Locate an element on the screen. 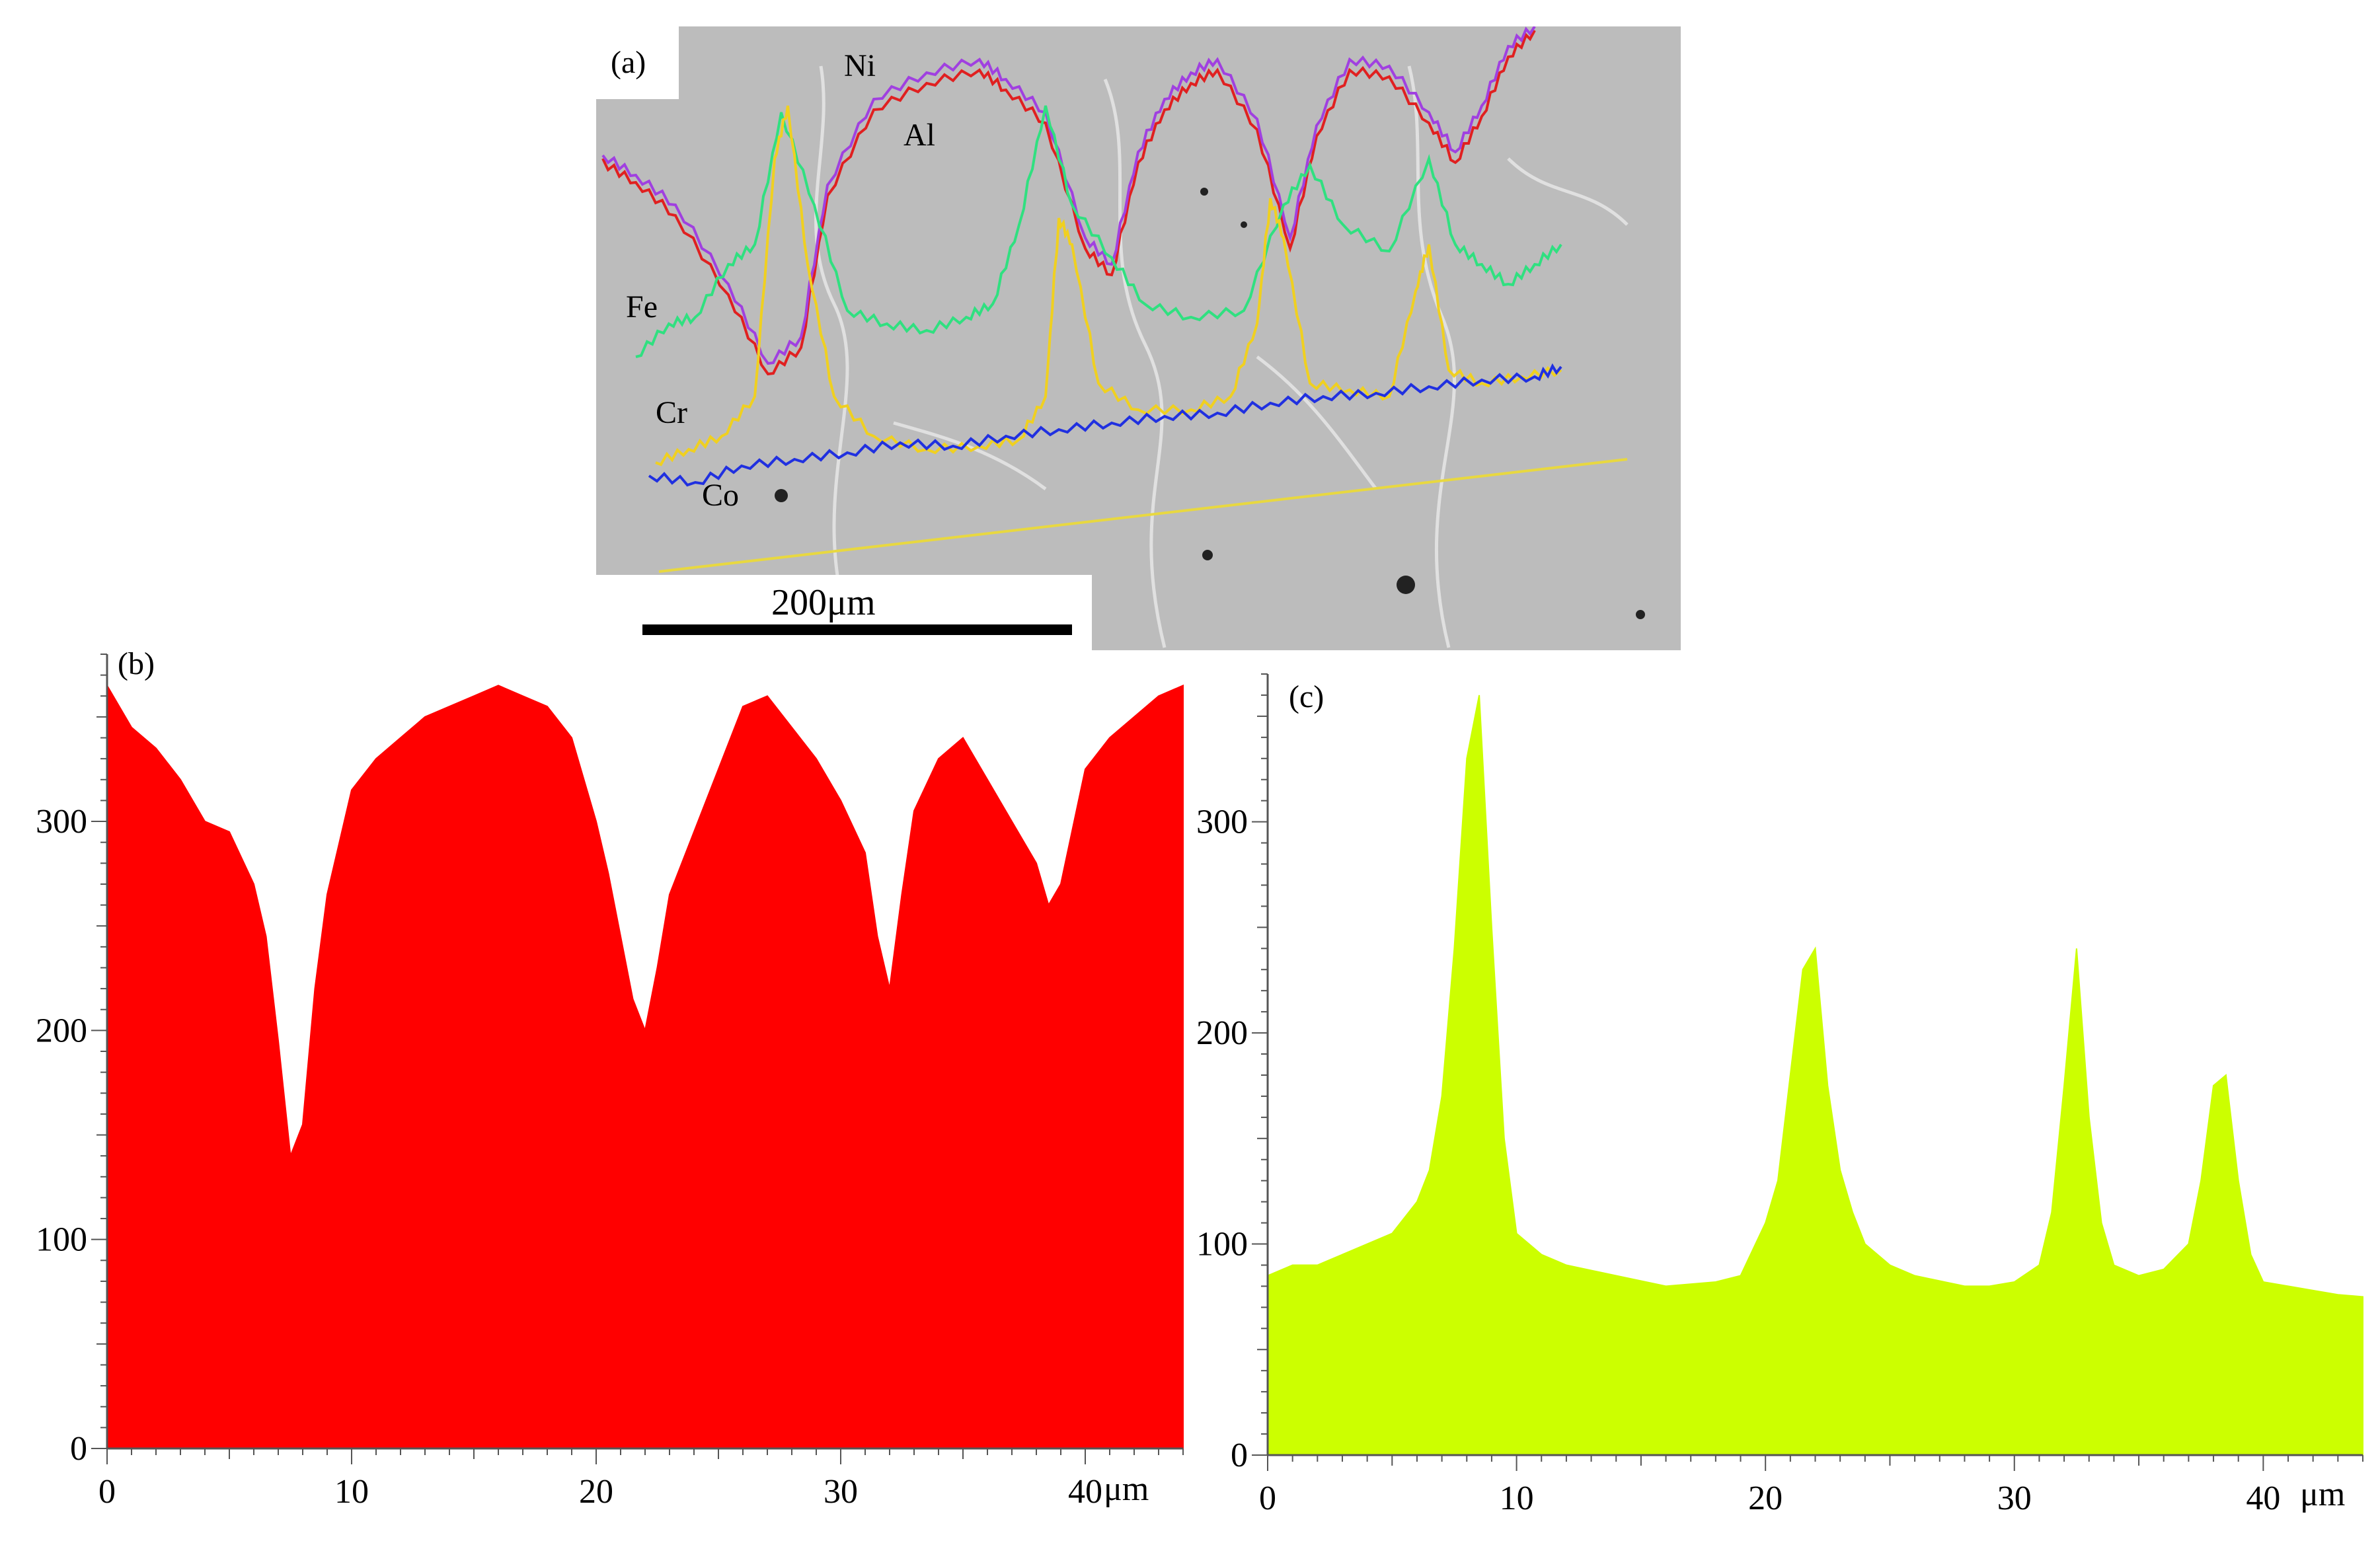  chart-b-x-tick-label: 40 is located at coordinates (1085, 1492).